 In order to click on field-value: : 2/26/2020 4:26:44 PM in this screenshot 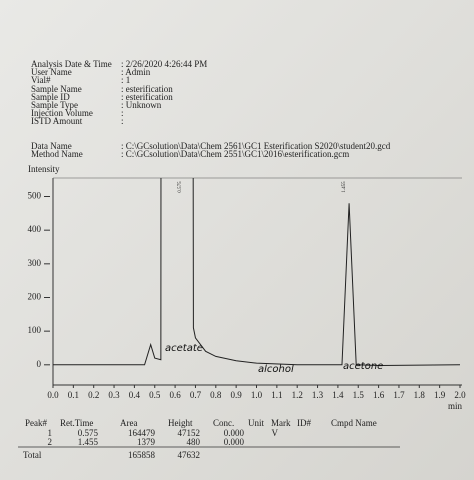, I will do `click(164, 64)`.